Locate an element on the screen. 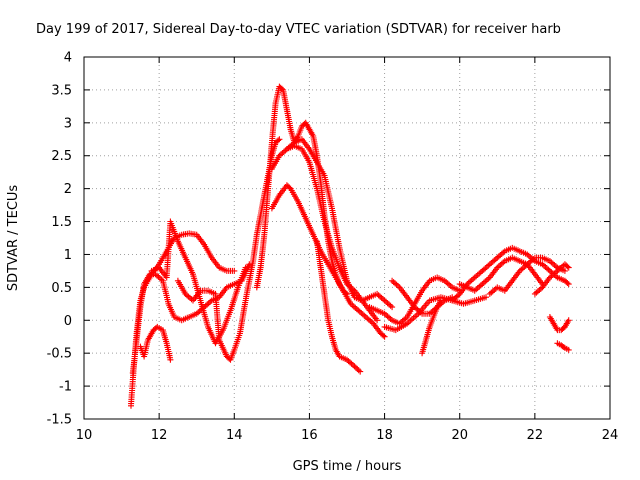 Image resolution: width=640 pixels, height=480 pixels. series-sat-q is located at coordinates (516, 279).